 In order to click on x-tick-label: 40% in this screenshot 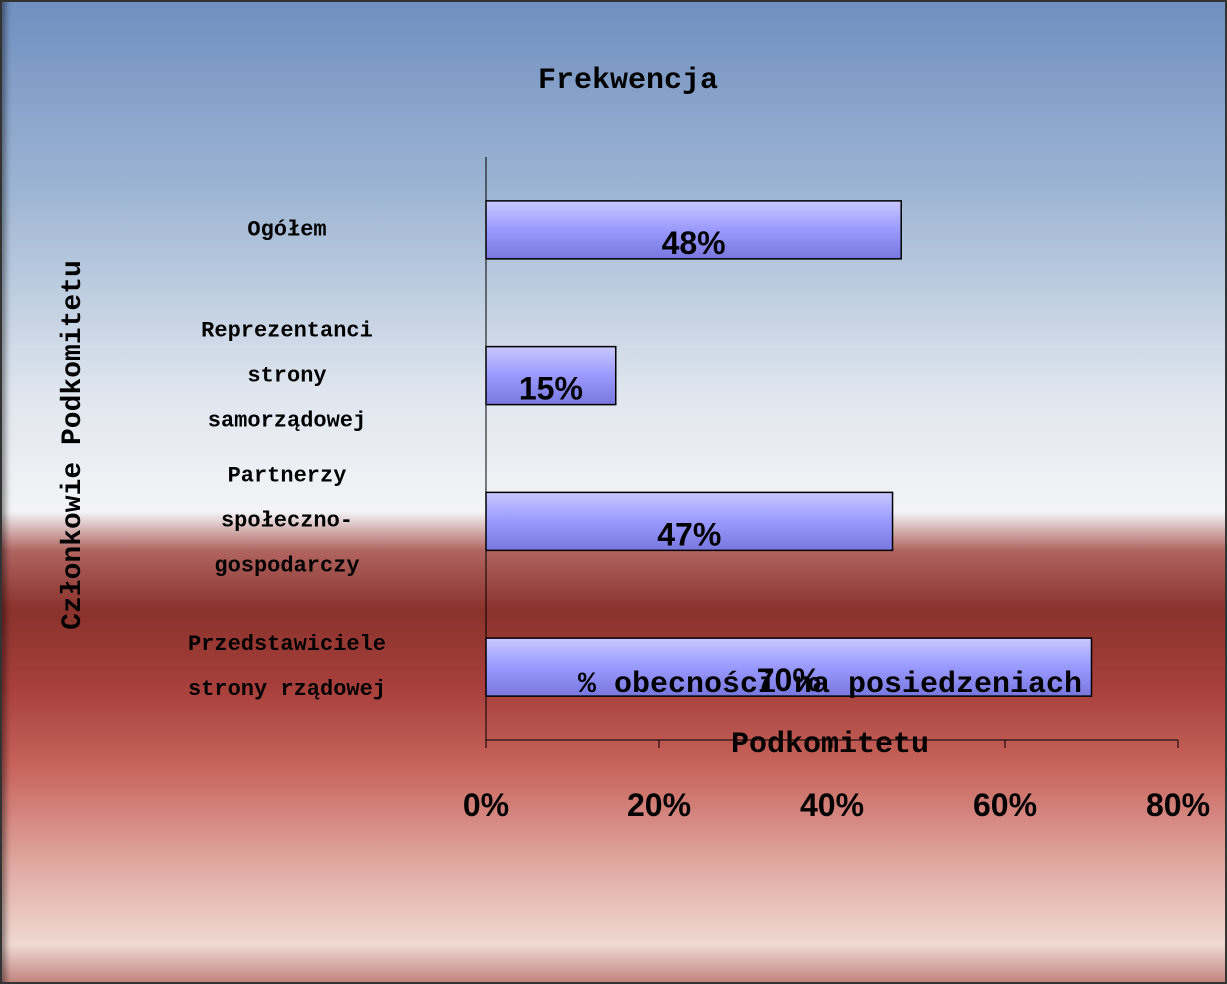, I will do `click(832, 805)`.